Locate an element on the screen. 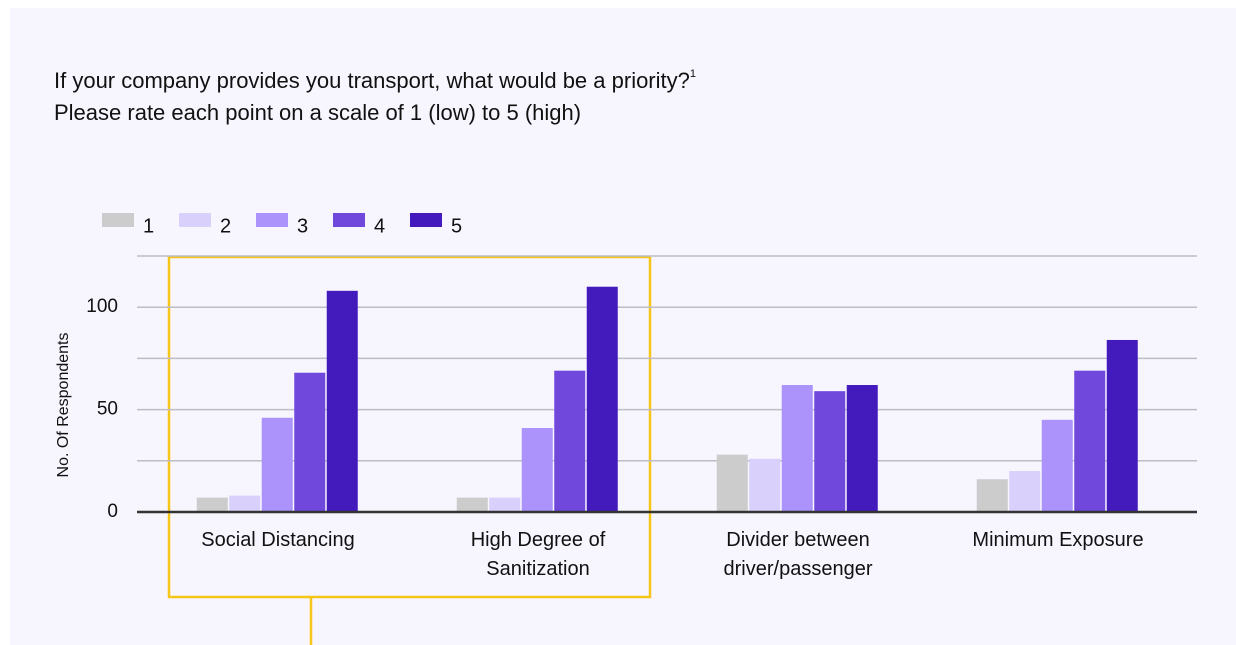  y-axis-label: No. Of Respondents is located at coordinates (63, 405).